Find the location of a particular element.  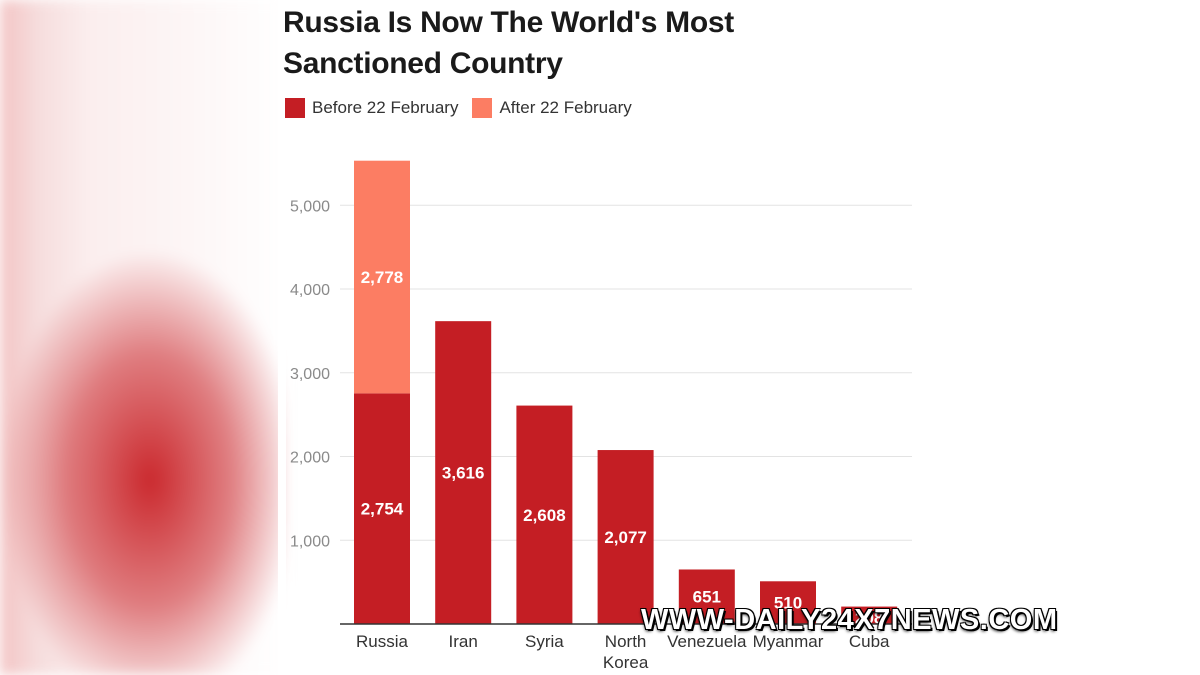

x-tick-label: Syria is located at coordinates (544, 641).